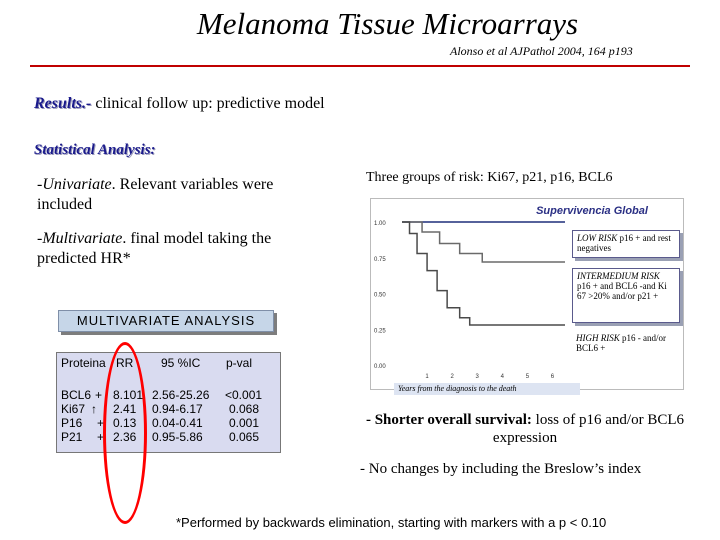 The image size is (720, 540). I want to click on y-tick-label: 0.75, so click(380, 260).